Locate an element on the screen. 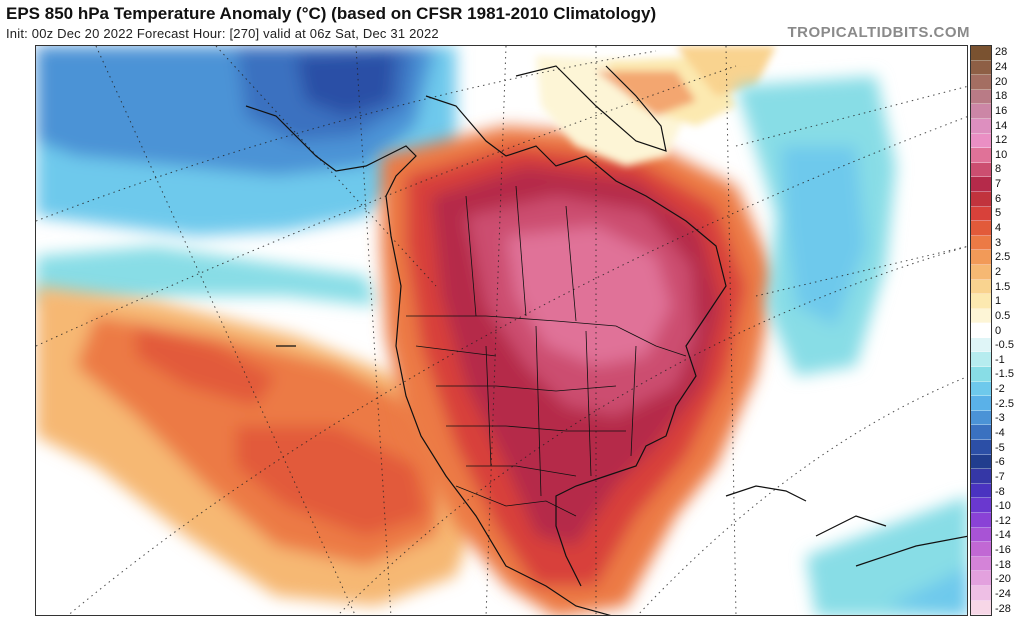  colorbar-label: 20 is located at coordinates (1001, 81).